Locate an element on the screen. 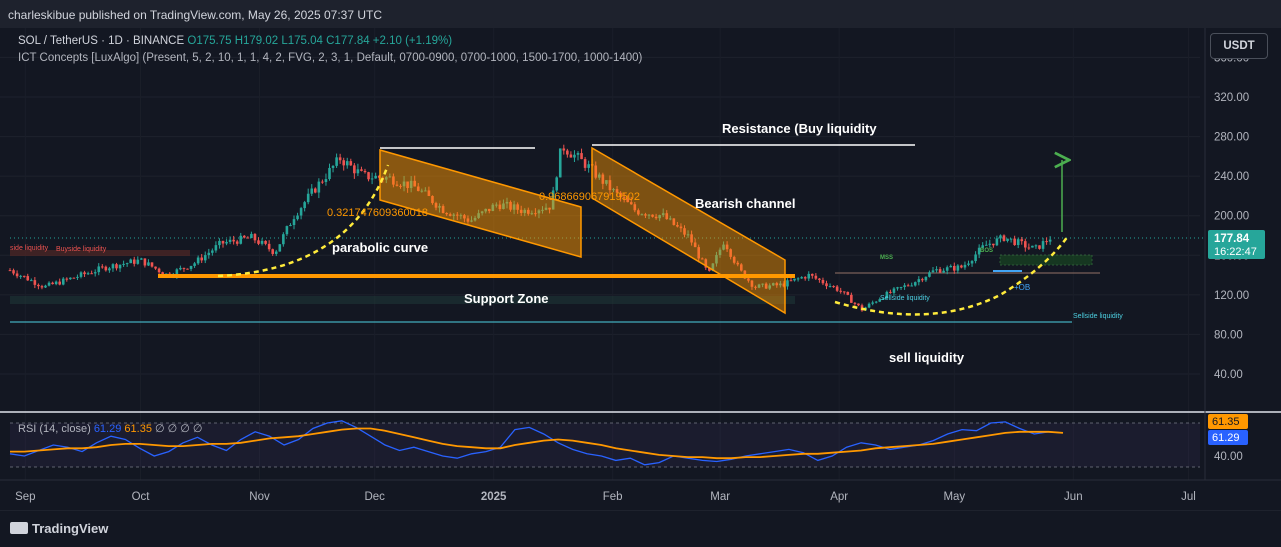  buyside-zone is located at coordinates (100, 253).